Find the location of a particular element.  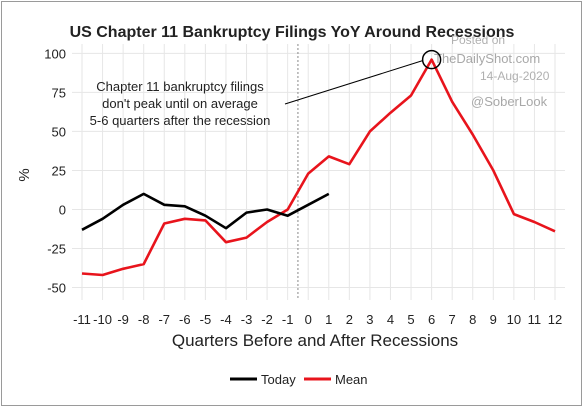

x-tick-label: -4 is located at coordinates (226, 319).